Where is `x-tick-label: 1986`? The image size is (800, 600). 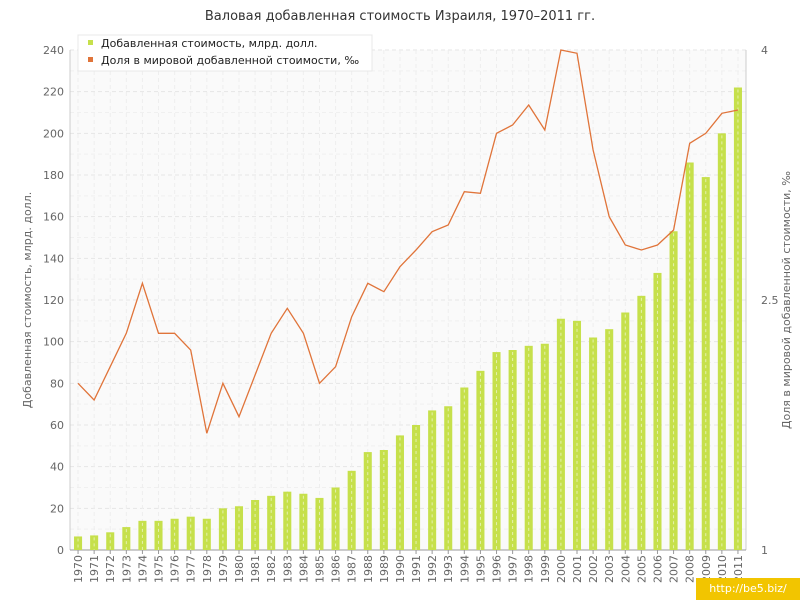 x-tick-label: 1986 is located at coordinates (336, 569).